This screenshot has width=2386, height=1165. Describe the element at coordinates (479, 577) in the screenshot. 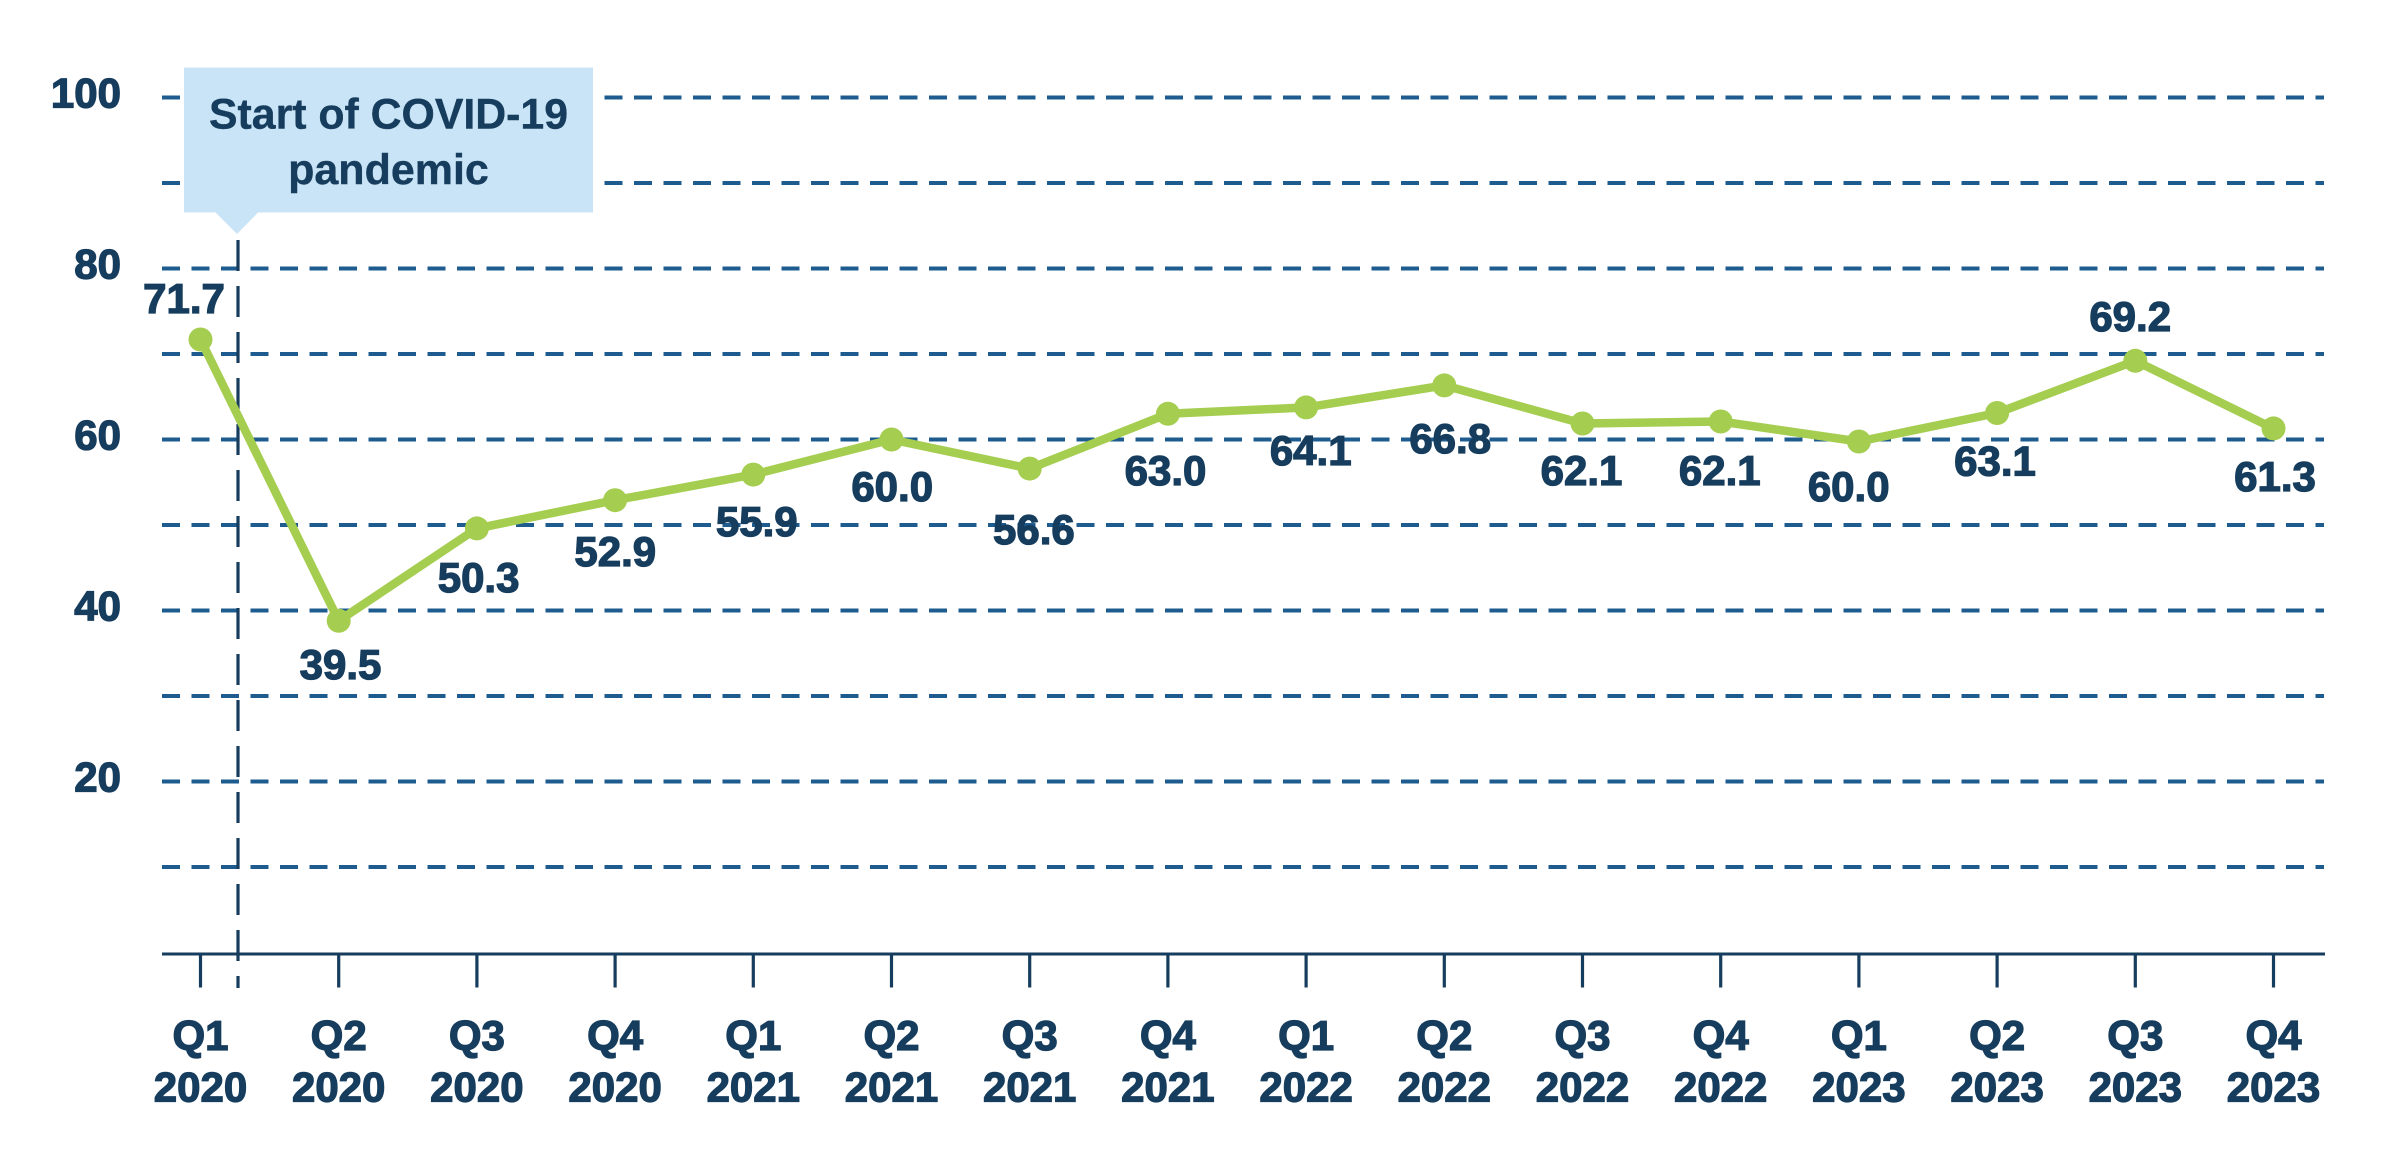

I see `svg-text: 50.3` at that location.